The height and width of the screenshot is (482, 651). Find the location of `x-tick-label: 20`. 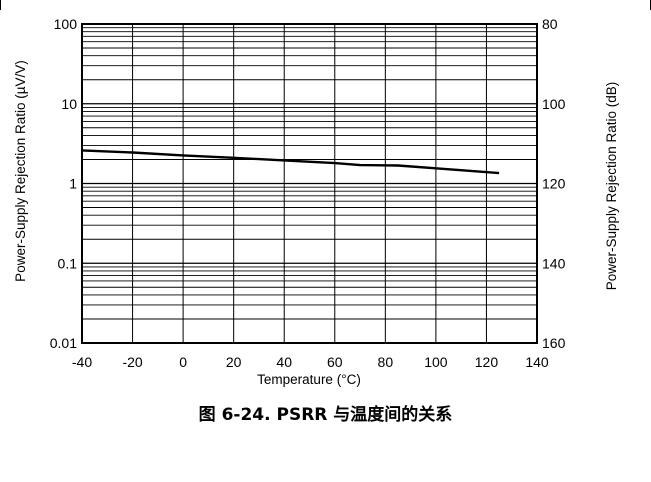

x-tick-label: 20 is located at coordinates (234, 362).